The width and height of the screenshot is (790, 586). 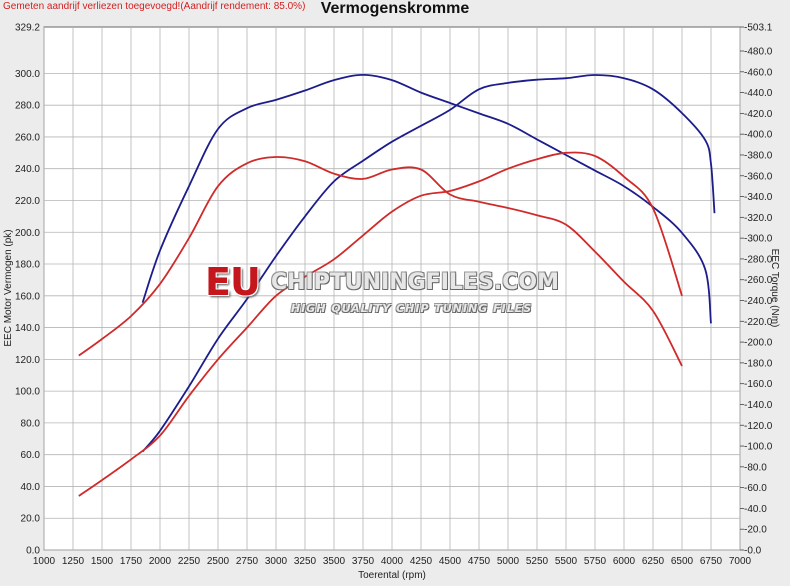 I want to click on y-tick-label: 280.0, so click(x=27, y=106).